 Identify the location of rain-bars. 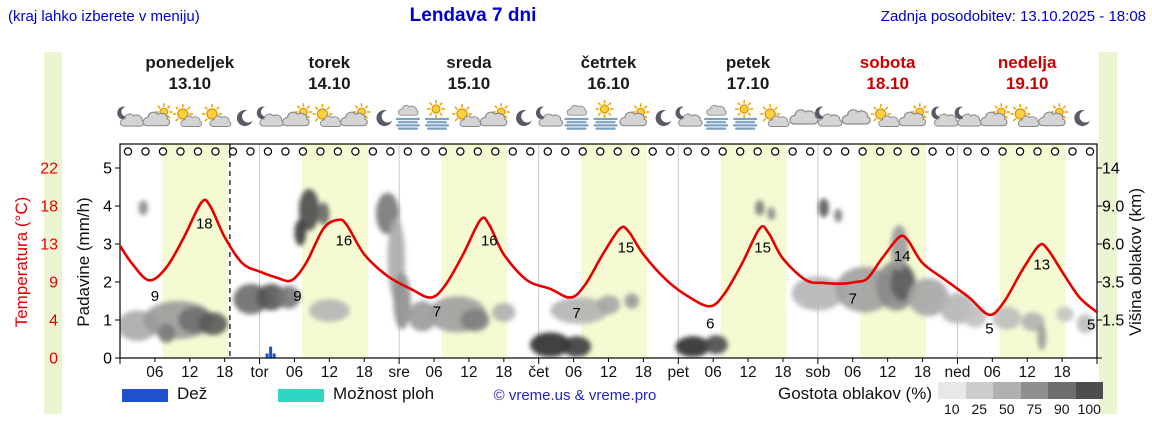
(270, 352).